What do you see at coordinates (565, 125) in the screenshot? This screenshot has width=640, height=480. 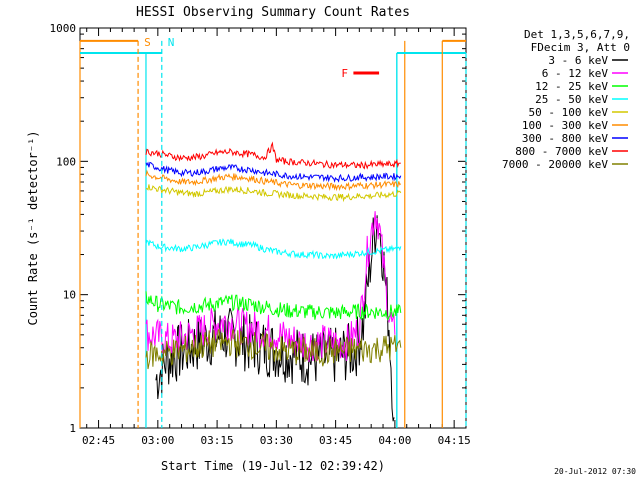 I see `legend-entry-label: 100 - 300 keV` at bounding box center [565, 125].